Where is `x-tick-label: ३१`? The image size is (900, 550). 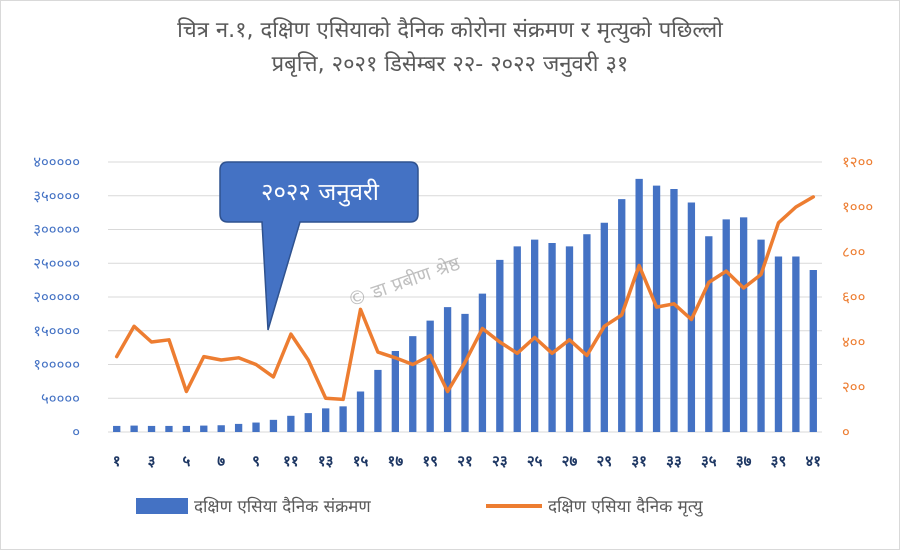
x-tick-label: ३१ is located at coordinates (639, 461).